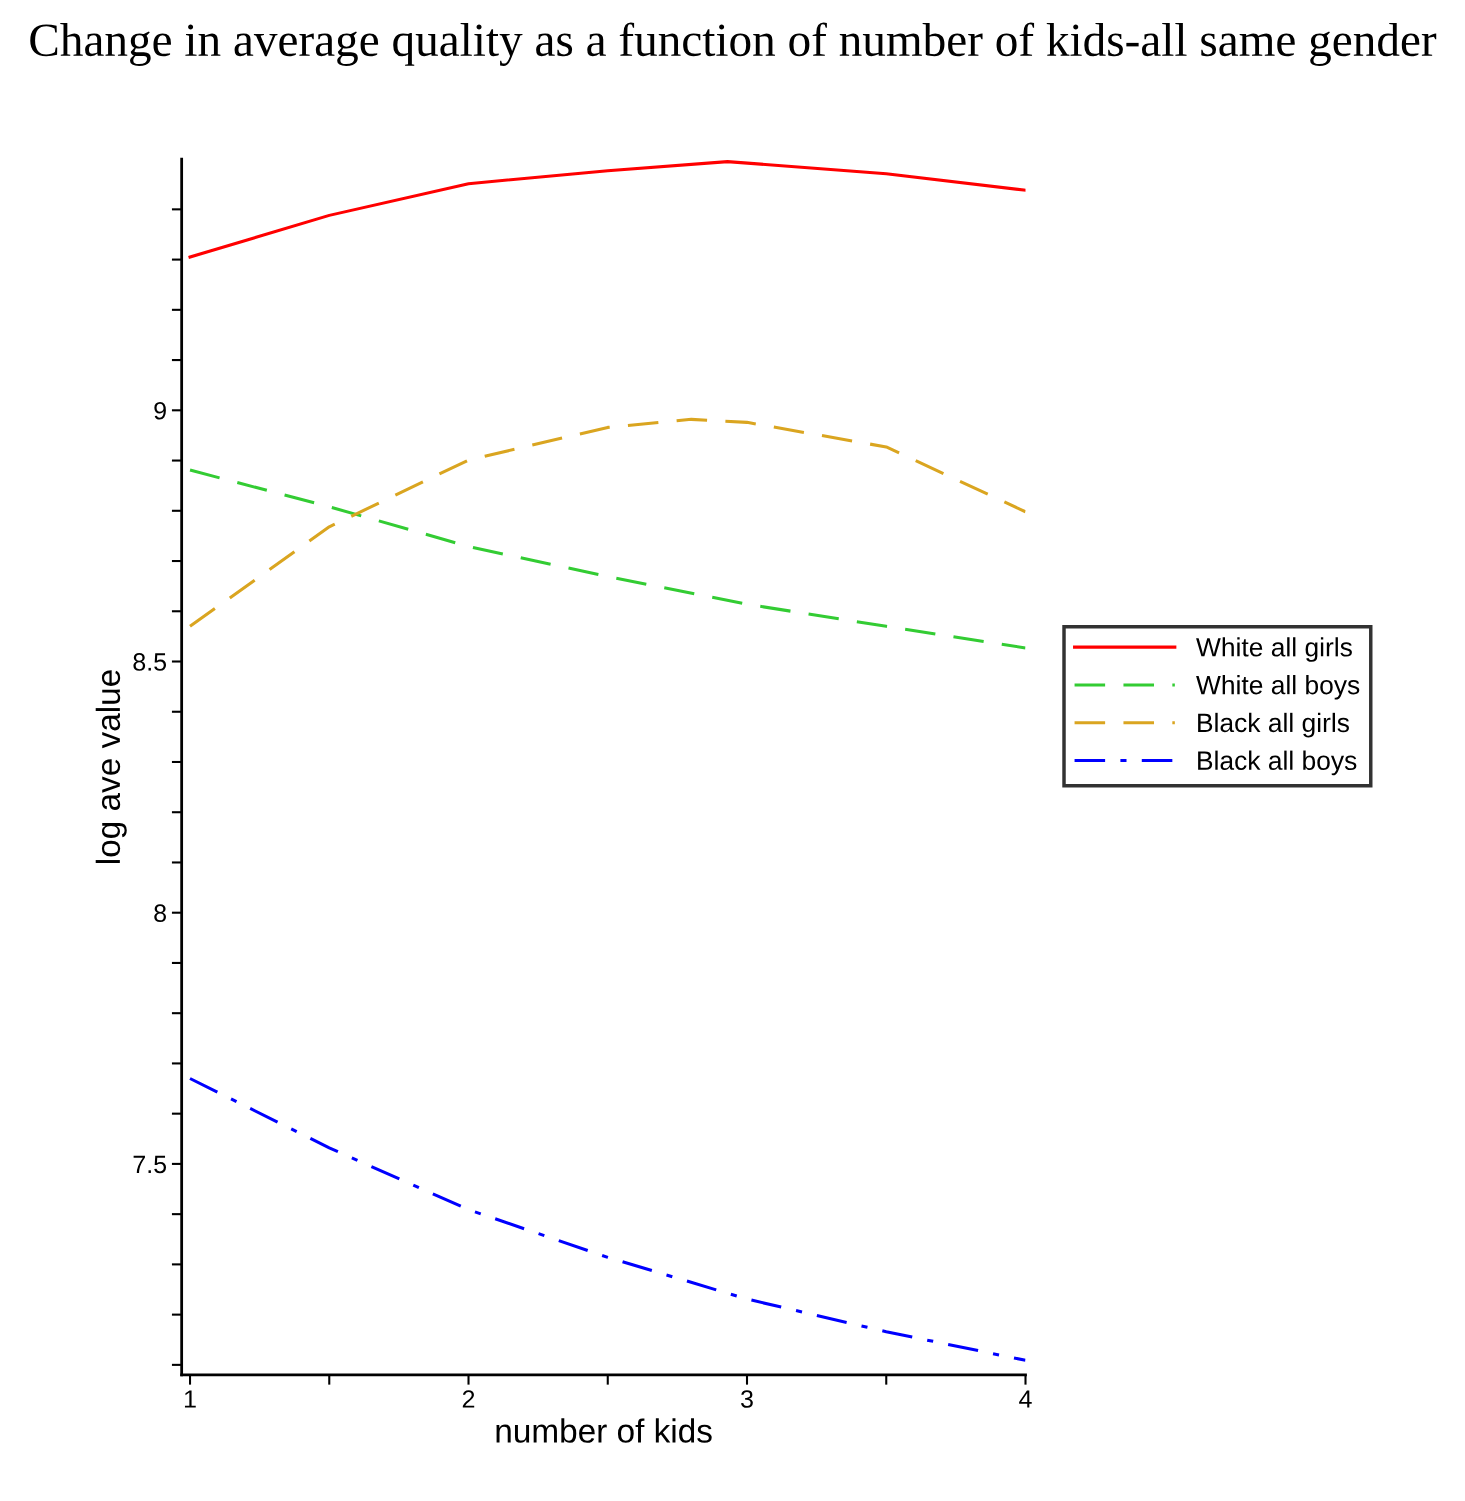  Describe the element at coordinates (1025, 1399) in the screenshot. I see `x-tick-label: 4` at that location.